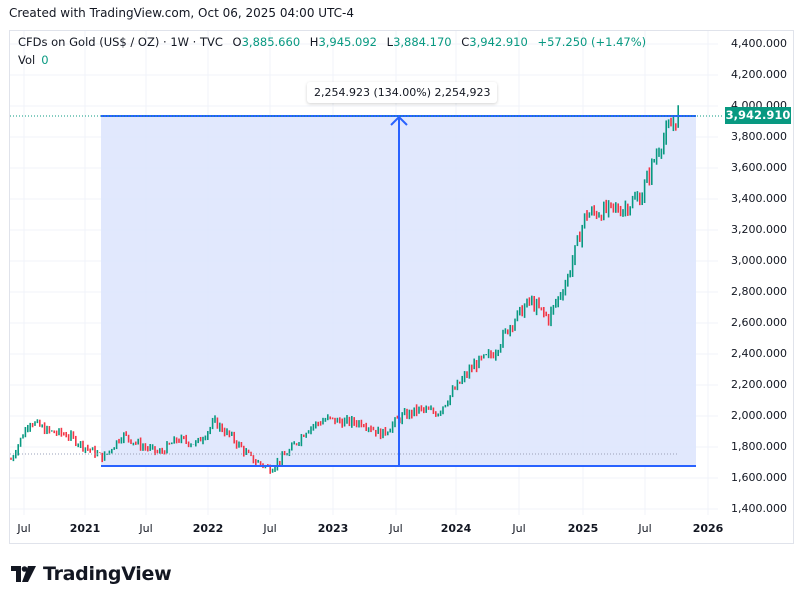  What do you see at coordinates (759, 198) in the screenshot?
I see `price-axis-label: 3,400.000` at bounding box center [759, 198].